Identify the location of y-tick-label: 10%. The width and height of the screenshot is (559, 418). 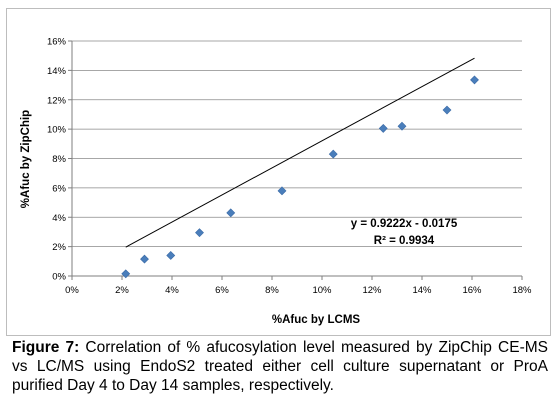
(57, 130).